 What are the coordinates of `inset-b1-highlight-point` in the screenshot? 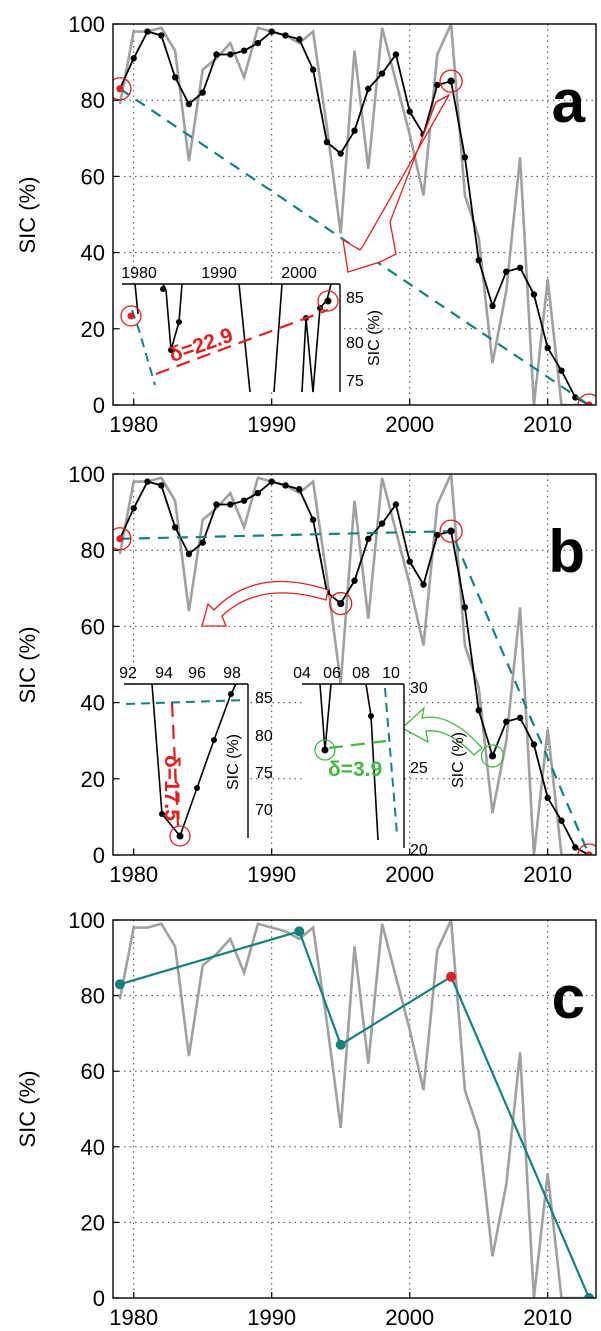 It's located at (180, 836).